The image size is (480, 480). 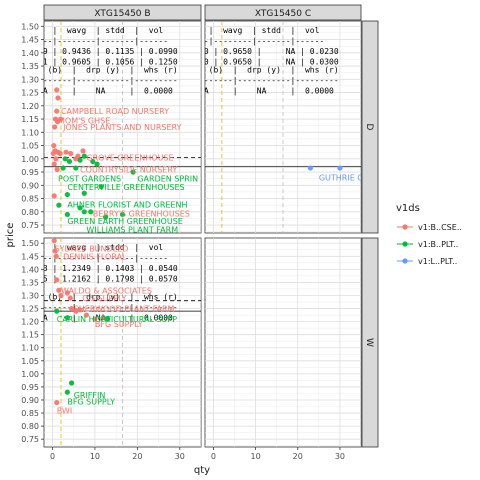 I want to click on row-strip-label: W, so click(x=369, y=342).